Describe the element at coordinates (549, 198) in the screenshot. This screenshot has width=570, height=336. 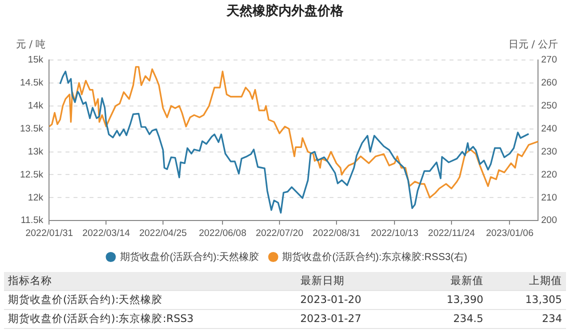
I see `y2-tick-label: 210` at that location.